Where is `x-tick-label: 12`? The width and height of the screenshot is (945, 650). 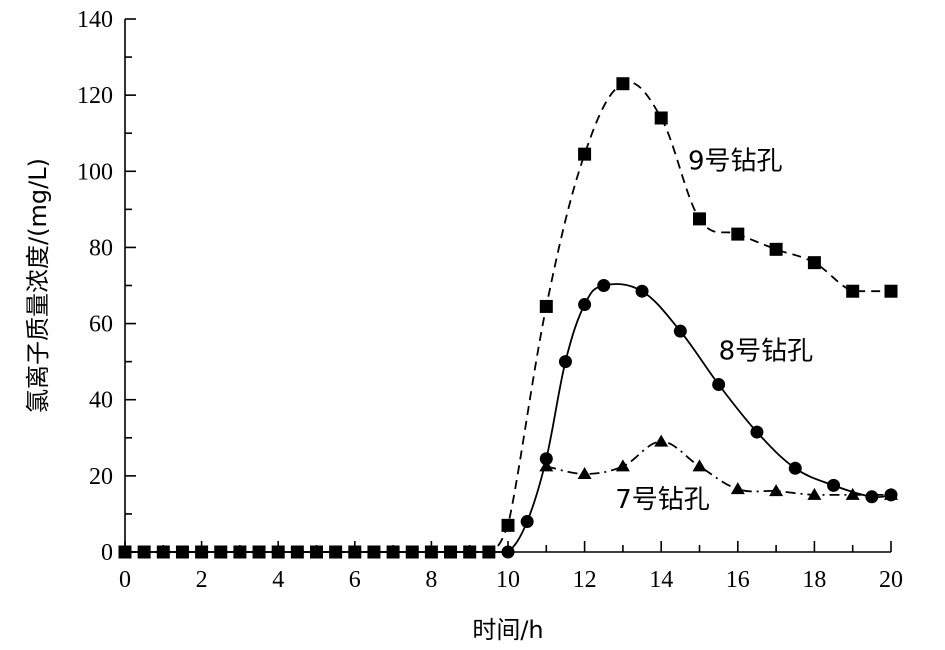 x-tick-label: 12 is located at coordinates (585, 580).